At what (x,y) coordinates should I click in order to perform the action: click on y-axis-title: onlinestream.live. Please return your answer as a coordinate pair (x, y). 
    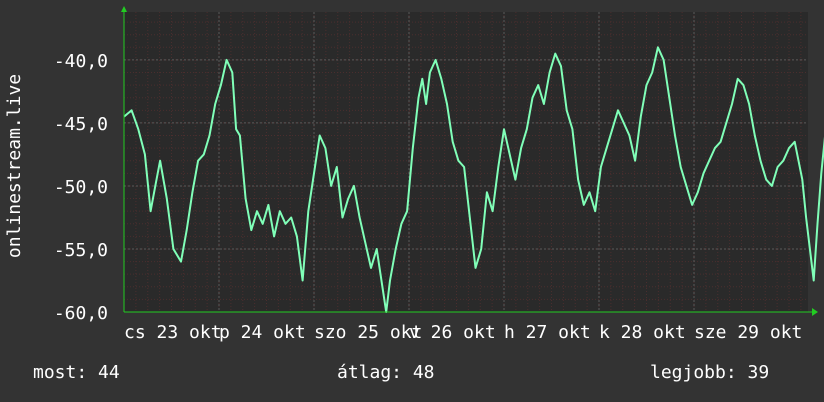
    Looking at the image, I should click on (14, 166).